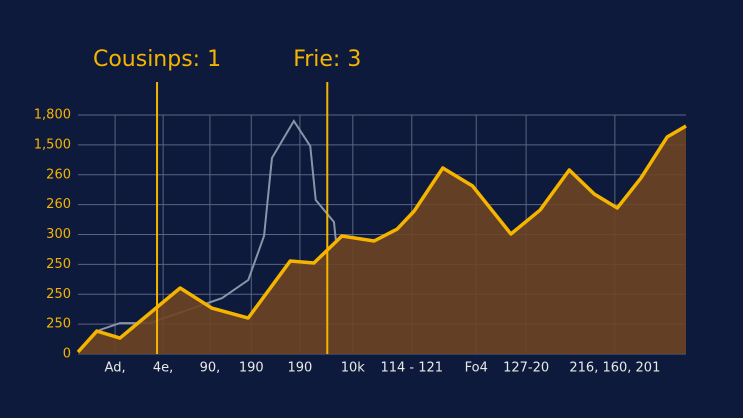 The image size is (743, 418). I want to click on annotation-label: Frie: 3, so click(327, 59).